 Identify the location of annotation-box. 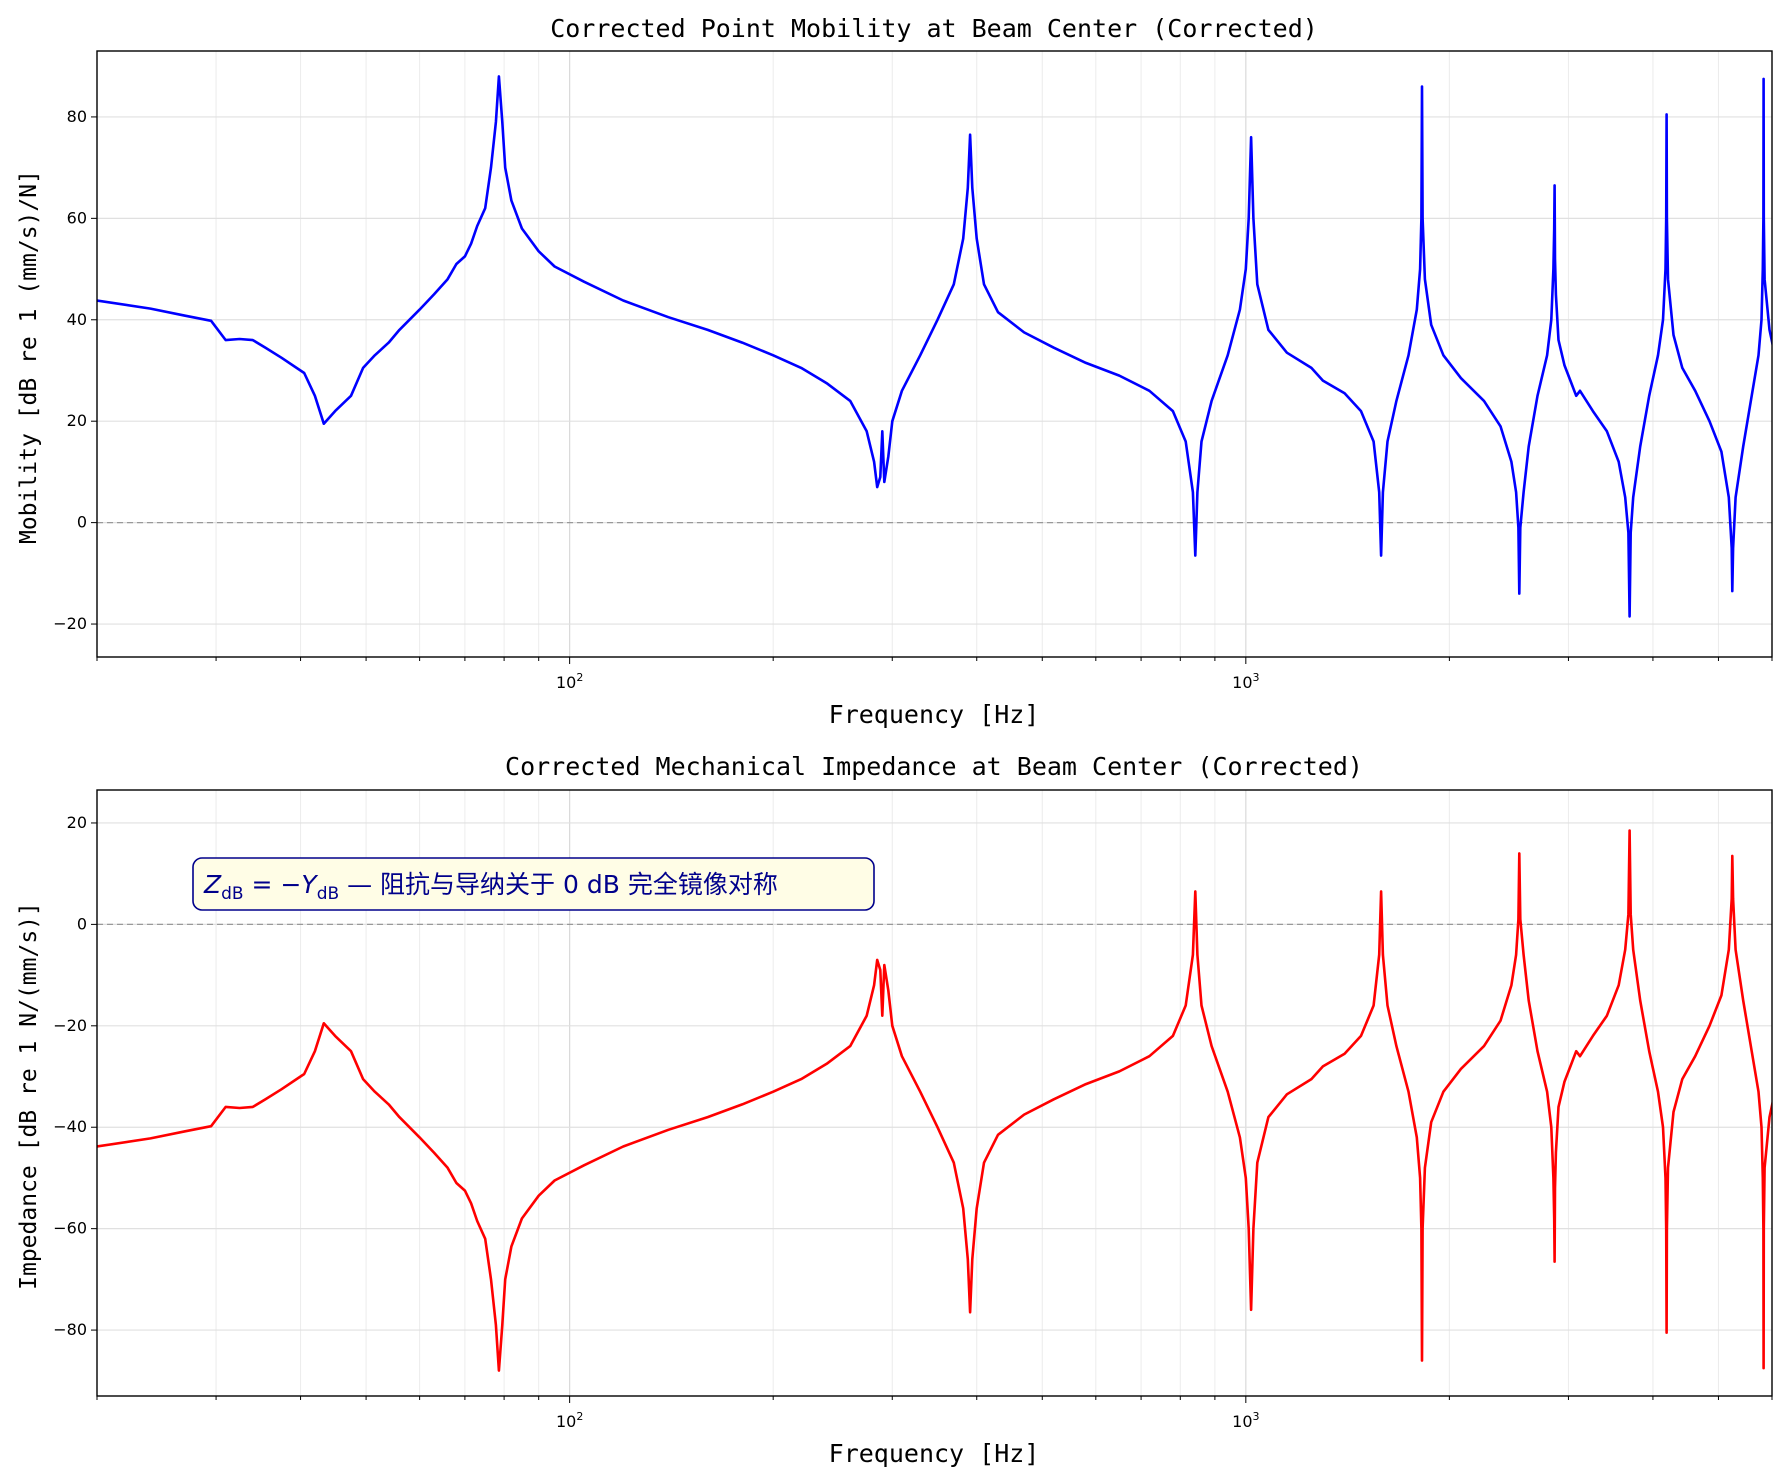
(533, 884).